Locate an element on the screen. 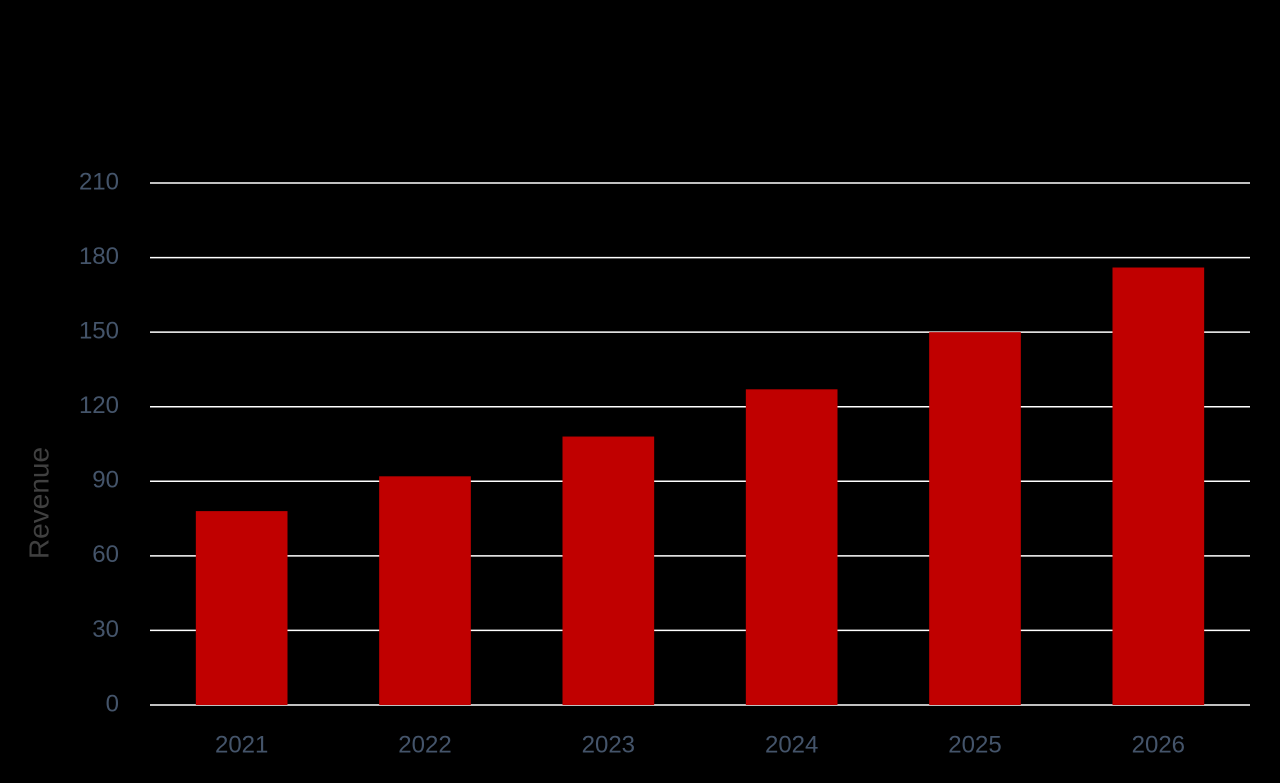 The width and height of the screenshot is (1280, 783). y-axis-ticks: 0 30 60 90 120 150 180 210 is located at coordinates (99, 442).